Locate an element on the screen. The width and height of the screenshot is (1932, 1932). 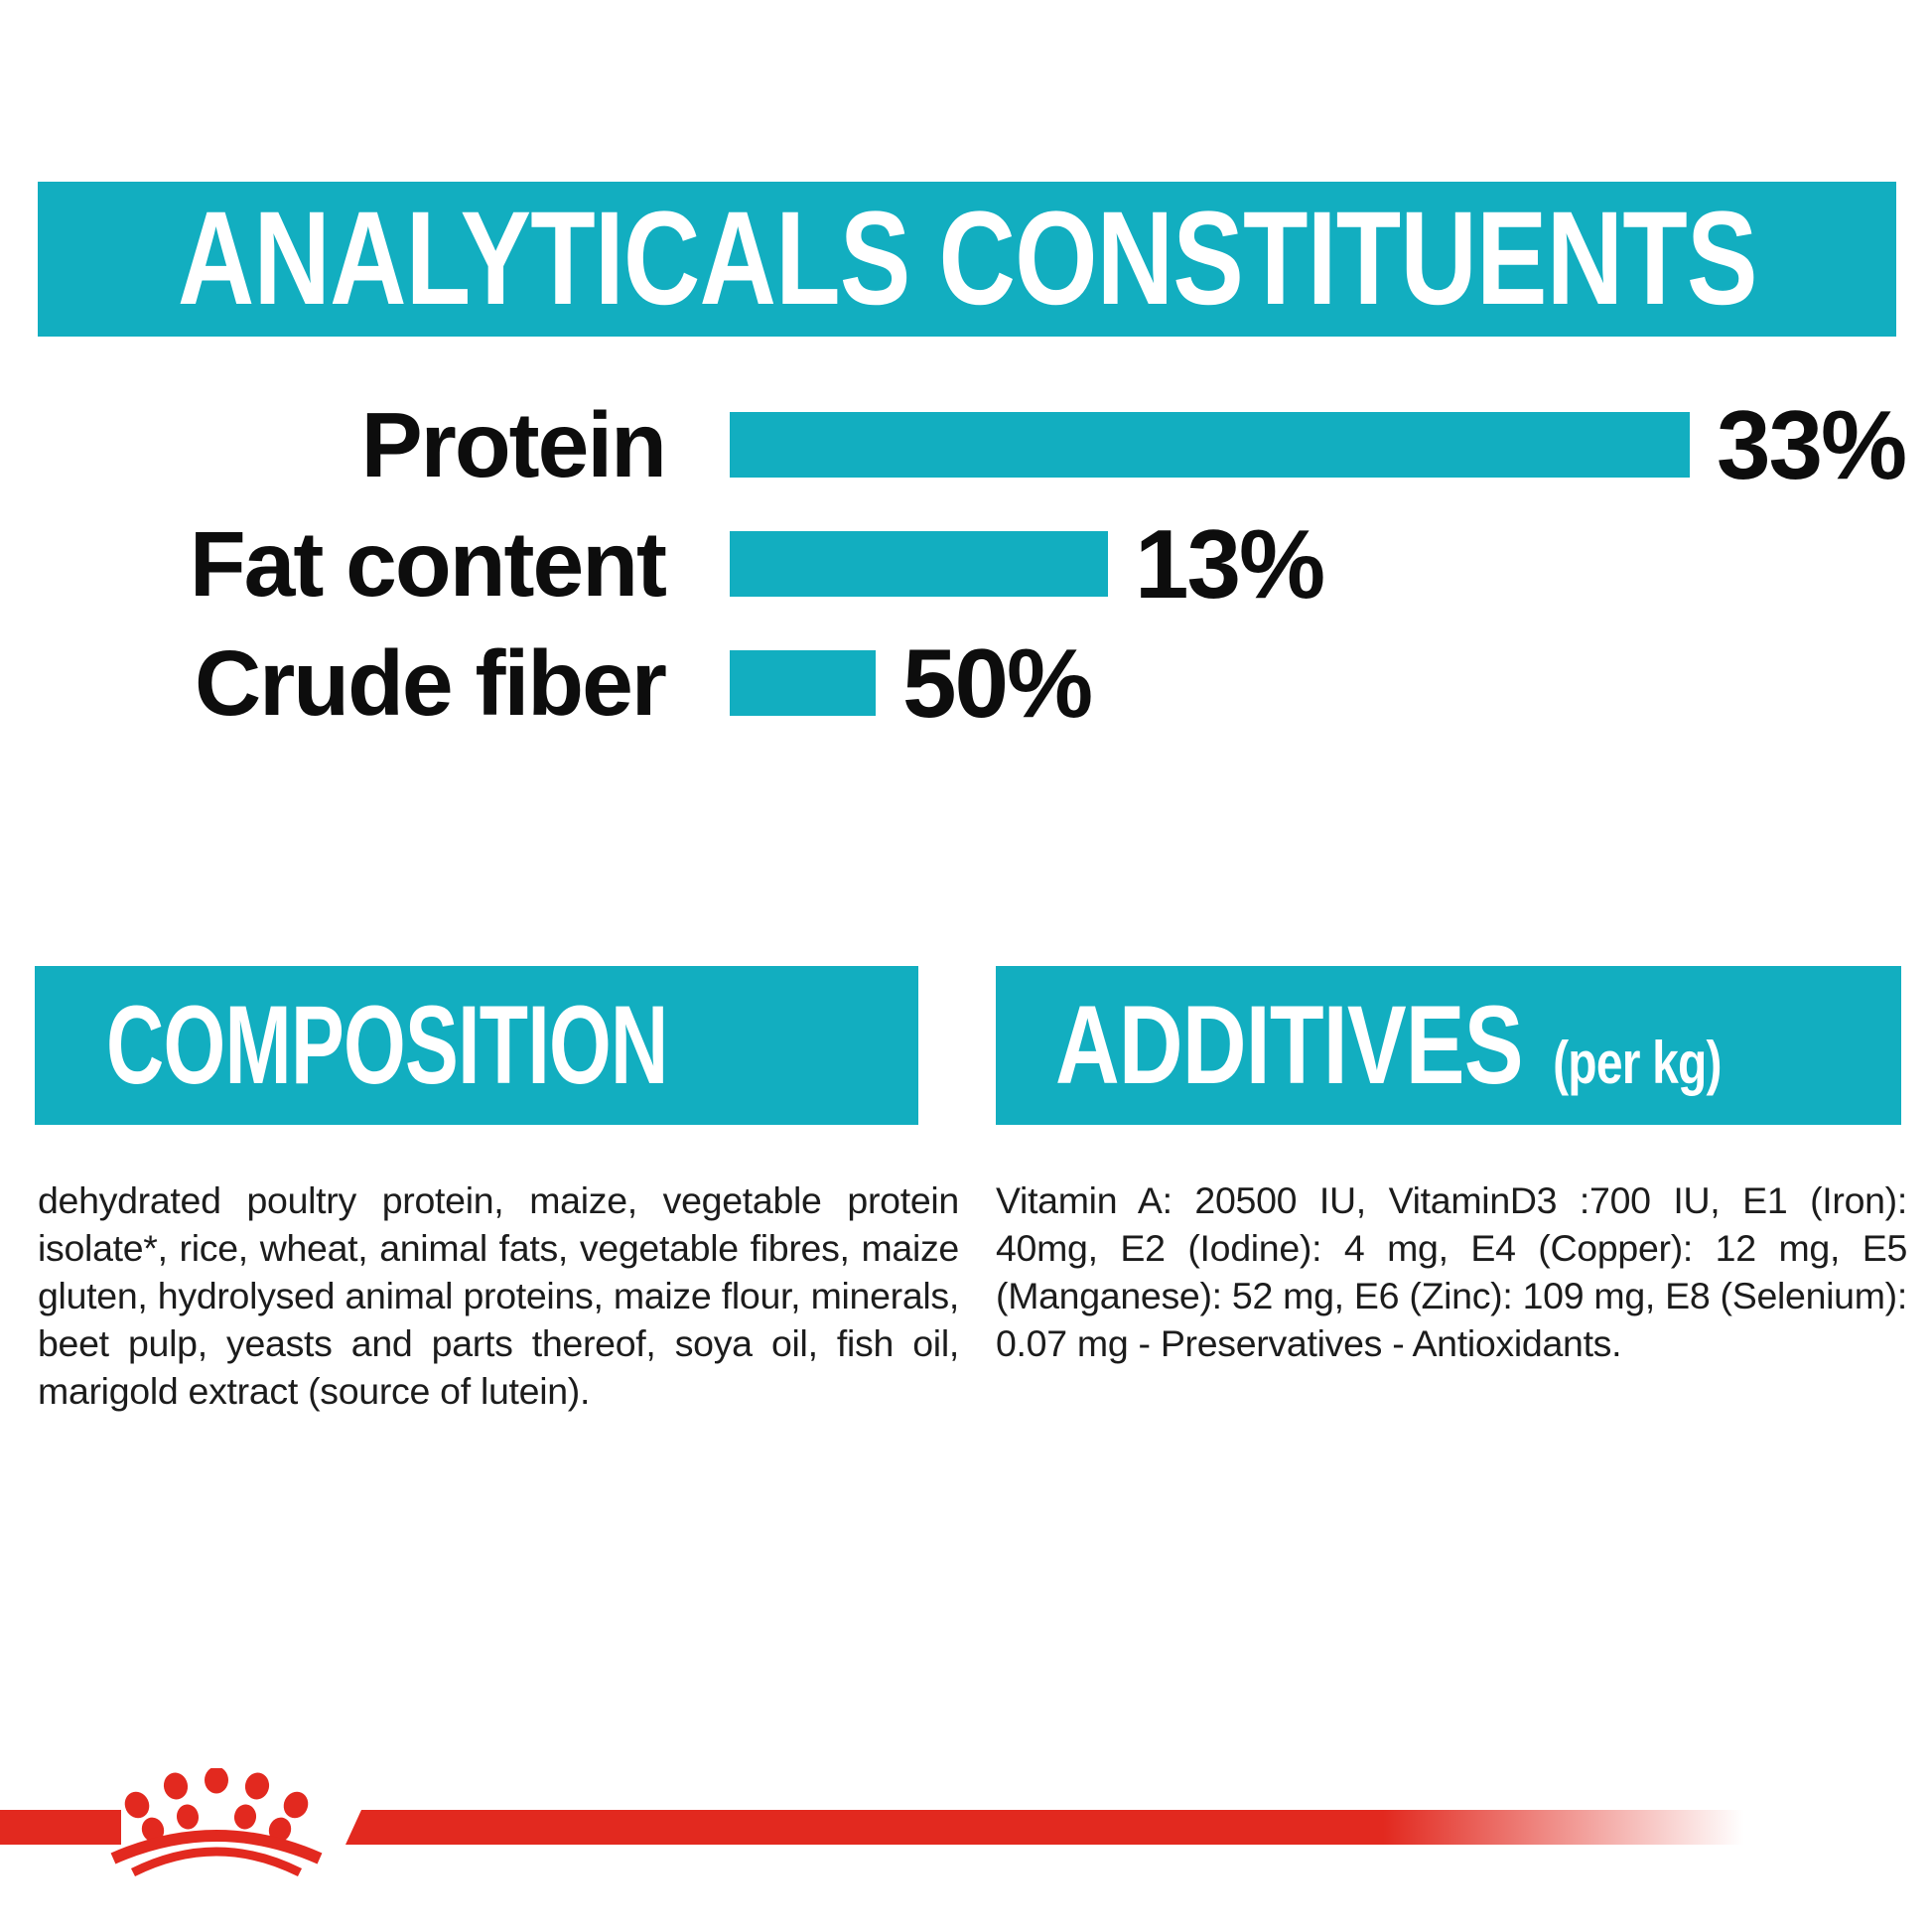
royal-canin-crown-logo is located at coordinates (217, 1823).